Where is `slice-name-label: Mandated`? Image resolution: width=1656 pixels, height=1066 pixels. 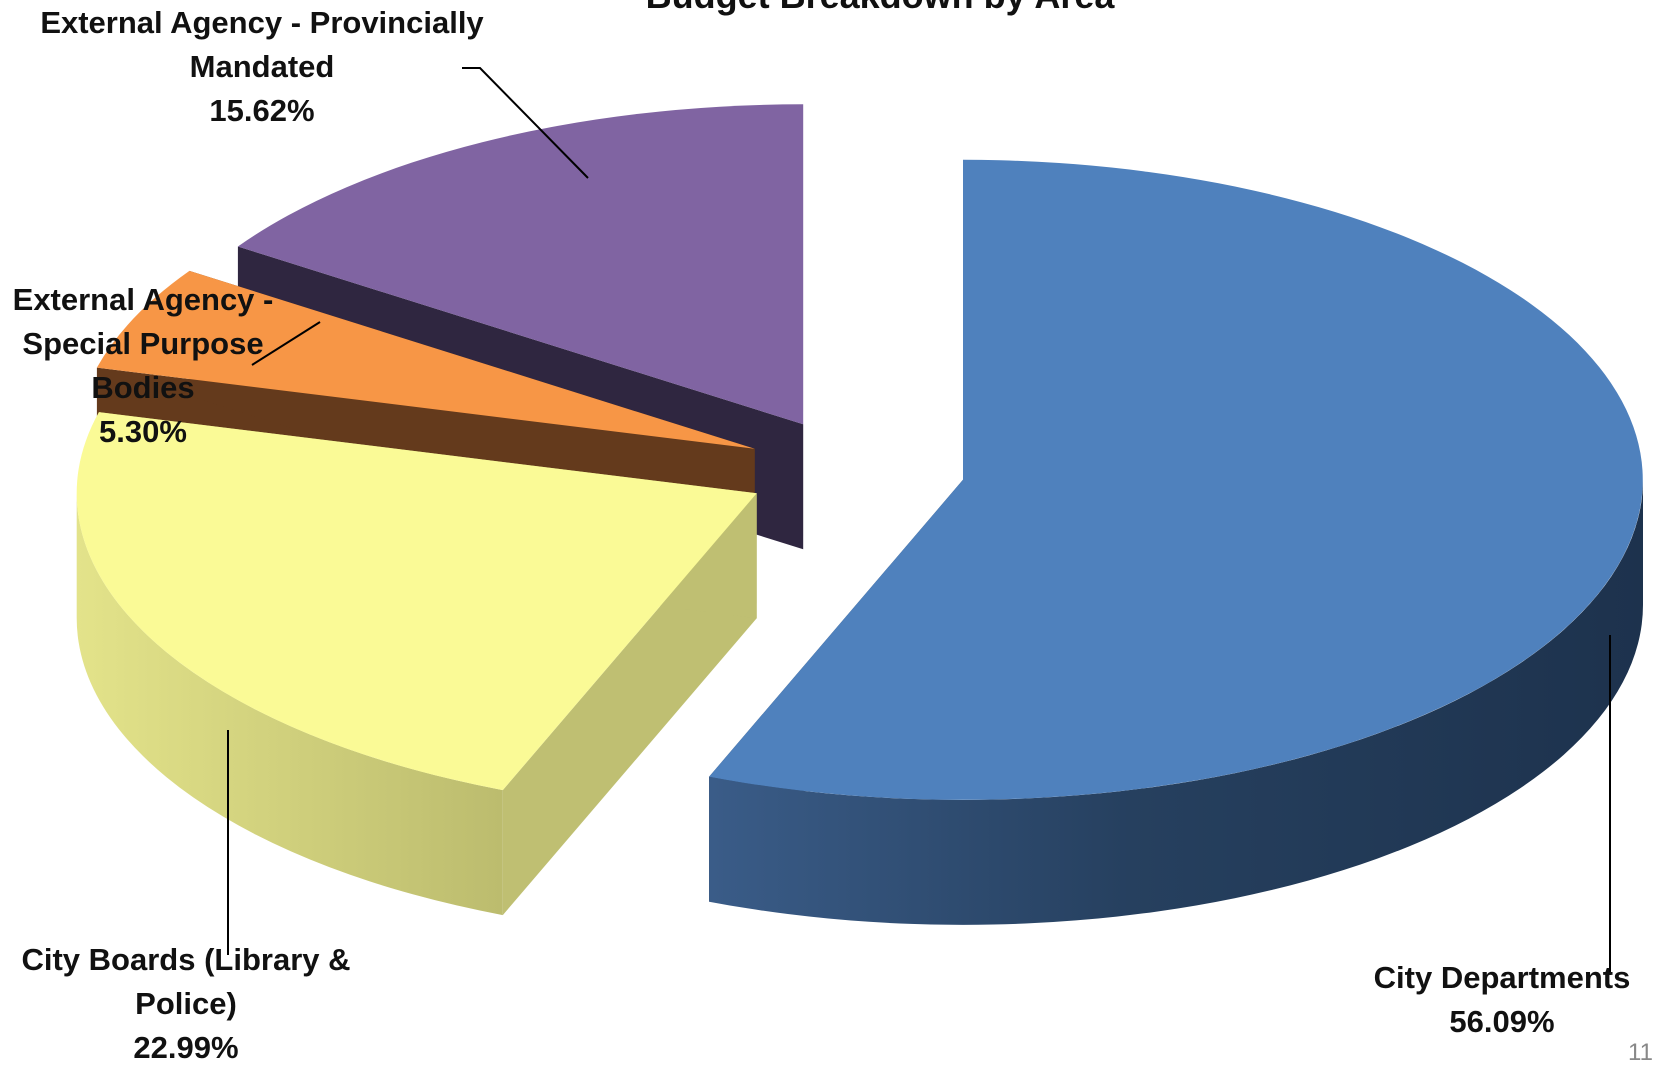
slice-name-label: Mandated is located at coordinates (262, 66).